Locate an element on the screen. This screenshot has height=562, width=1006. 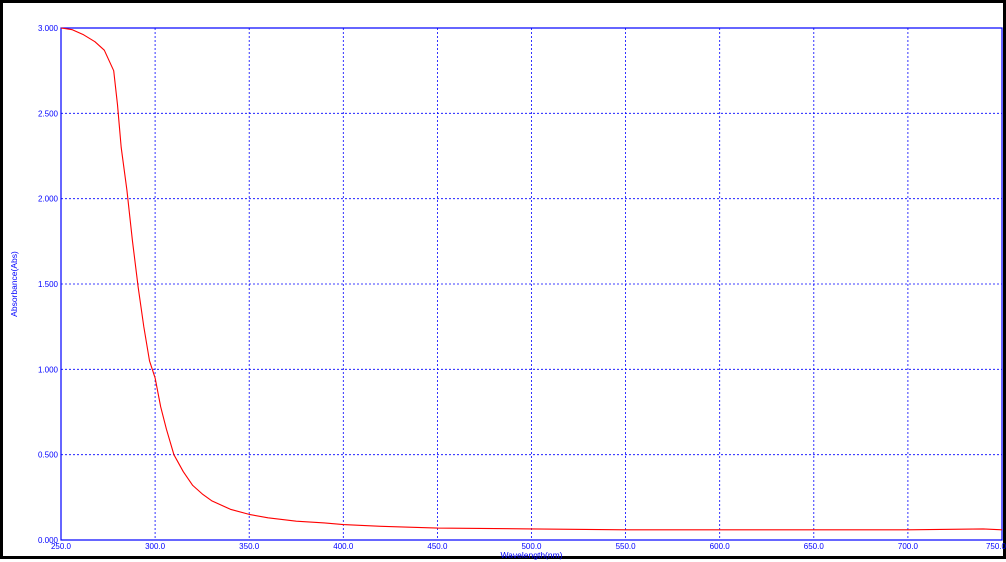
x-tick-label: 750.0 is located at coordinates (996, 546).